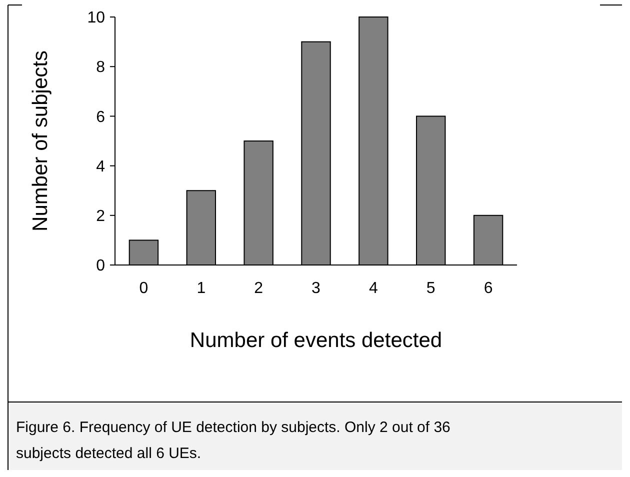 The width and height of the screenshot is (630, 477). Describe the element at coordinates (233, 440) in the screenshot. I see `caption: Figure 6. Frequency of UE detection by subjects. Only 2 out of 36 subjects detected all 6 UEs.` at that location.